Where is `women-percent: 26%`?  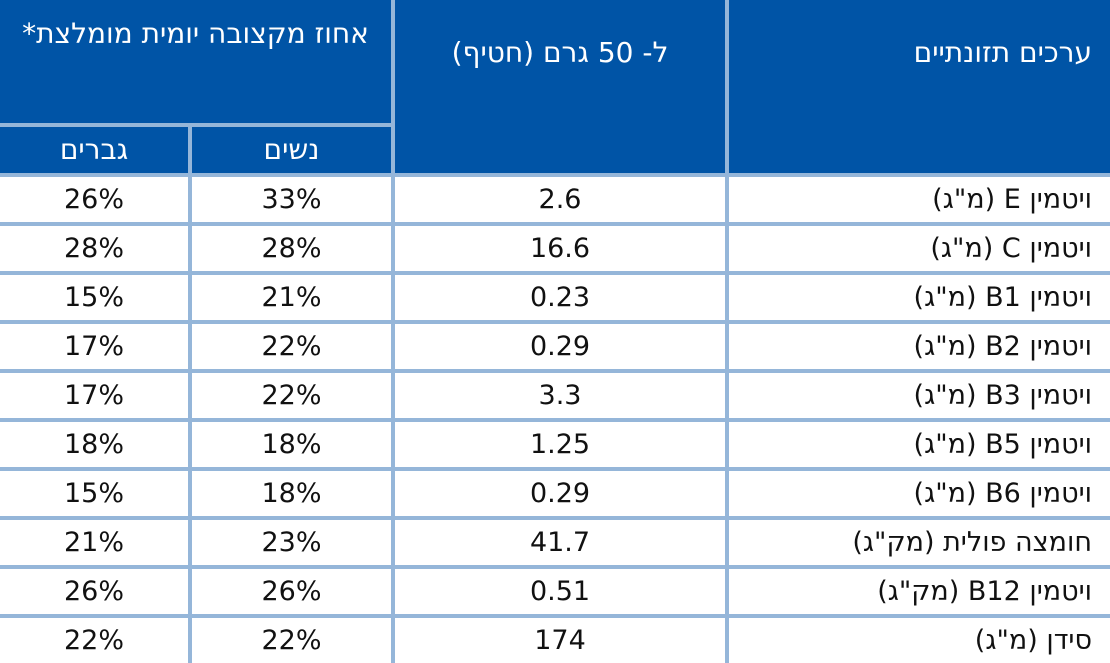
women-percent: 26% is located at coordinates (291, 591).